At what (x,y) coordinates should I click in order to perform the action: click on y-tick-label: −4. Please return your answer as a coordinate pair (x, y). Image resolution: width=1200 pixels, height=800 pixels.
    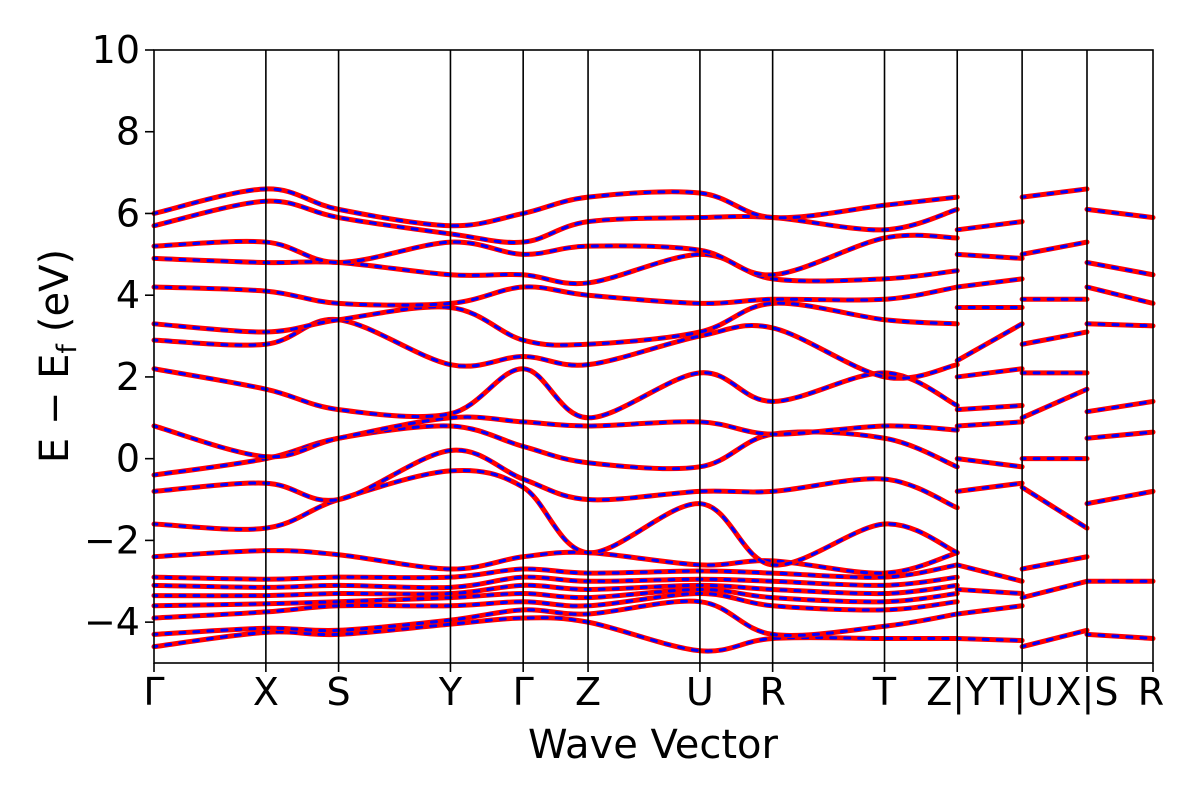
    Looking at the image, I should click on (112, 622).